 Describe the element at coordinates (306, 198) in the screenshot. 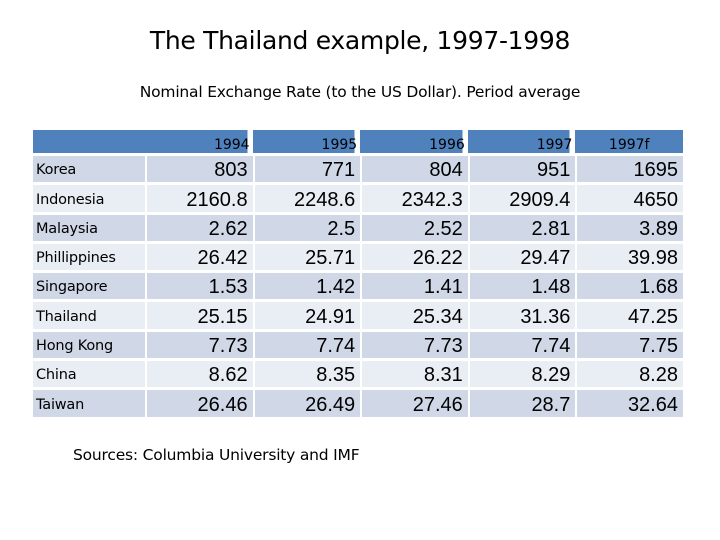

I see `rate-value-cell: 2248.6` at that location.